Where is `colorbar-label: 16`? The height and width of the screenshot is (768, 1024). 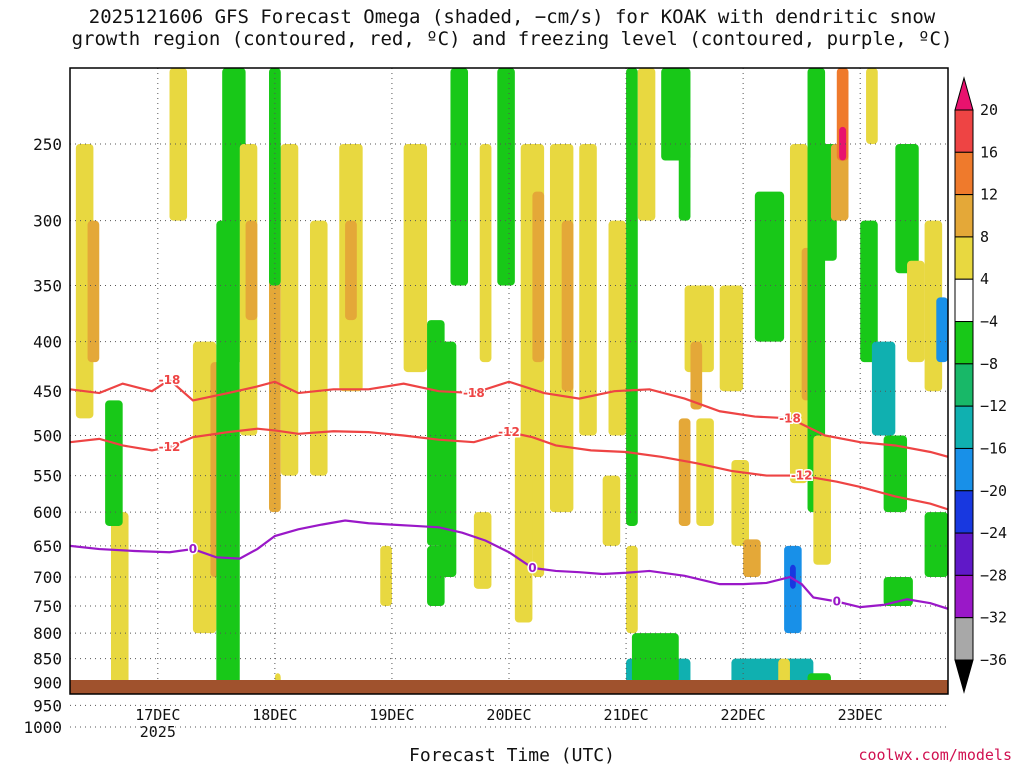
colorbar-label: 16 is located at coordinates (989, 152).